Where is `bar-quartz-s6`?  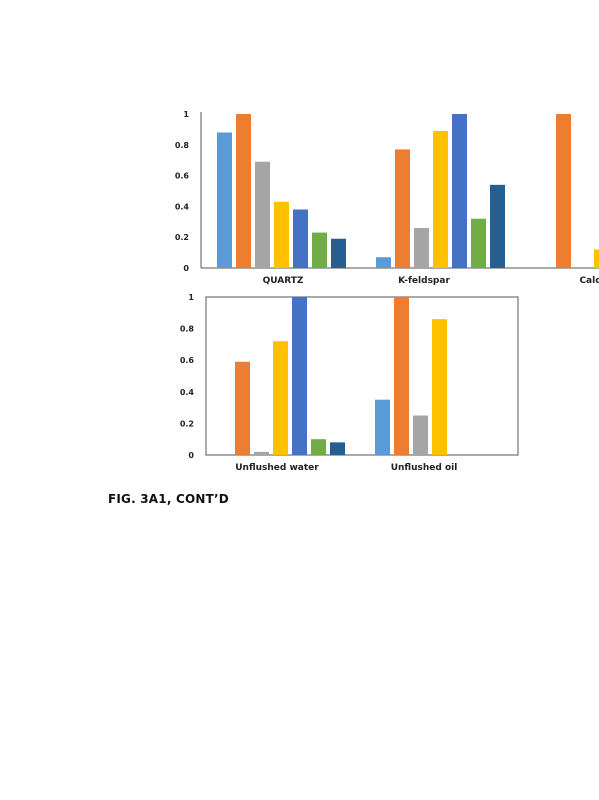
bar-quartz-s6 is located at coordinates (319, 250).